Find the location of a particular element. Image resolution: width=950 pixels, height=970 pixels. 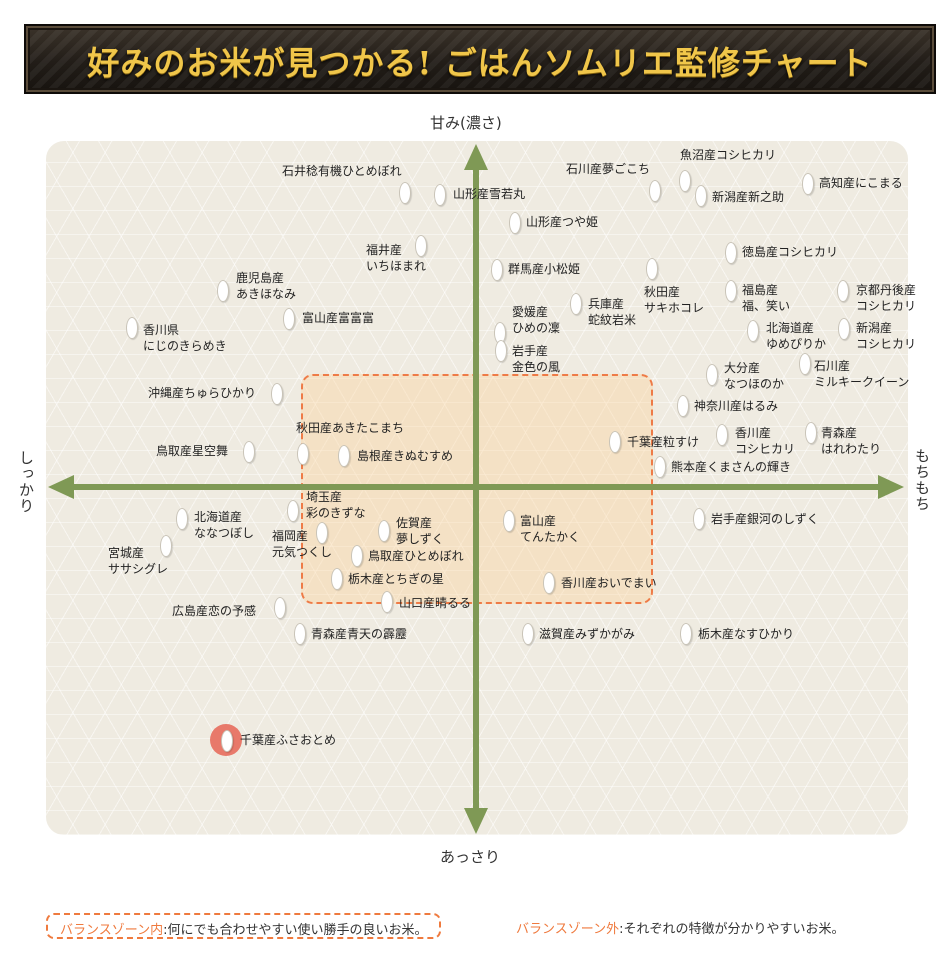

axis-label-right: もちもち is located at coordinates (922, 480).